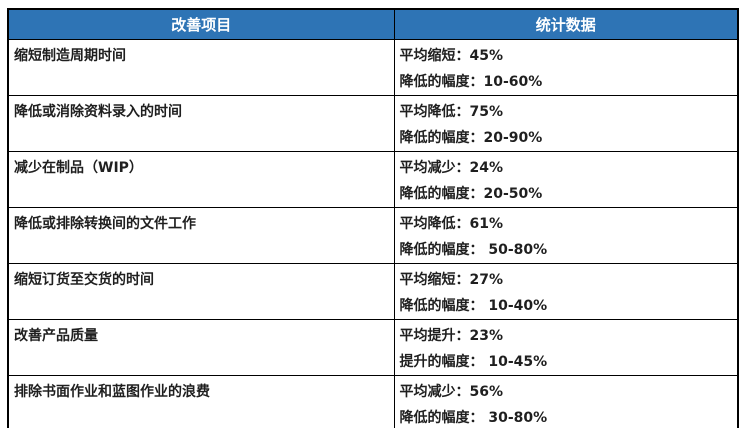  I want to click on table-row: 减少在制品（WIP） 平均减少：24% 降低的幅度：20-50%, so click(373, 179).